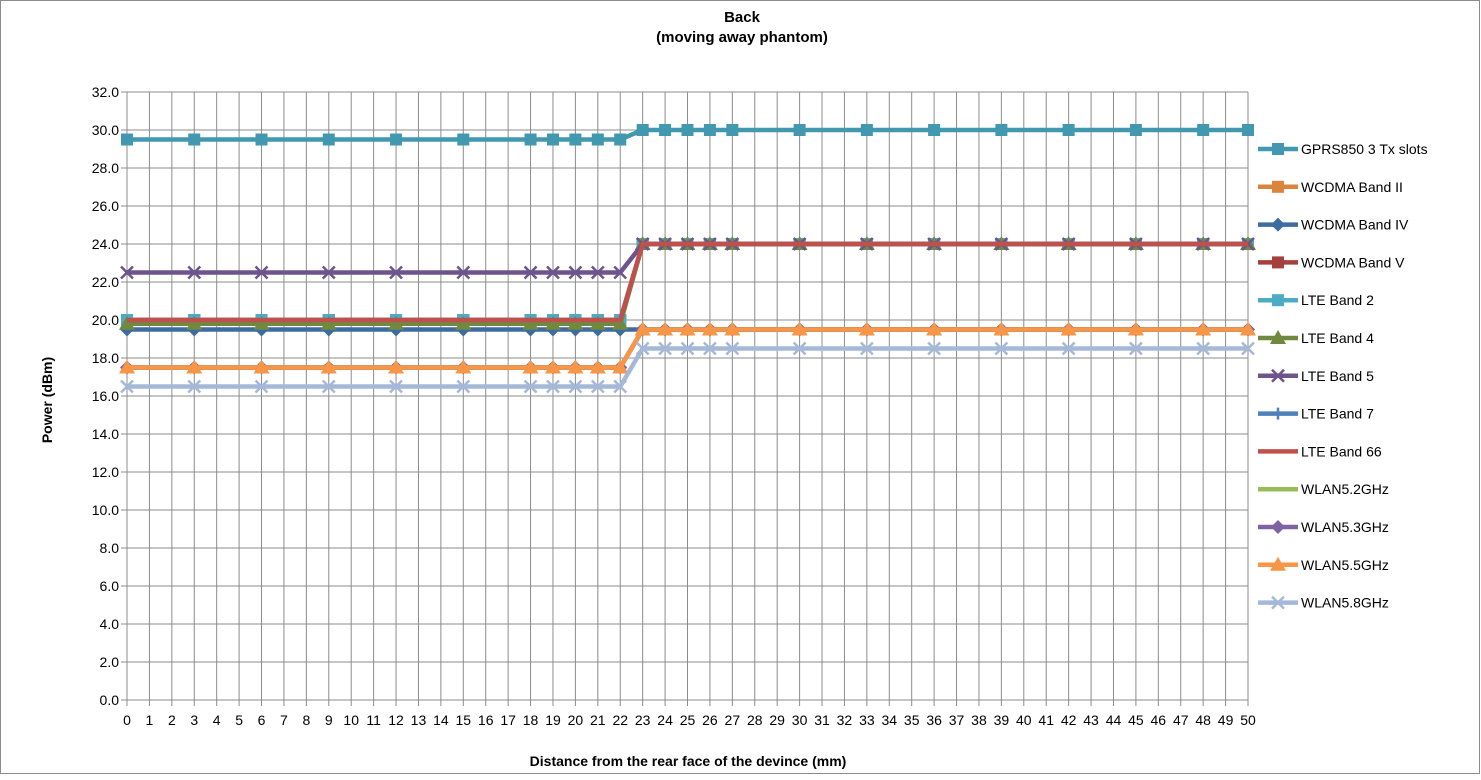 This screenshot has height=780, width=1481. What do you see at coordinates (1181, 720) in the screenshot?
I see `x-tick-label: 47` at bounding box center [1181, 720].